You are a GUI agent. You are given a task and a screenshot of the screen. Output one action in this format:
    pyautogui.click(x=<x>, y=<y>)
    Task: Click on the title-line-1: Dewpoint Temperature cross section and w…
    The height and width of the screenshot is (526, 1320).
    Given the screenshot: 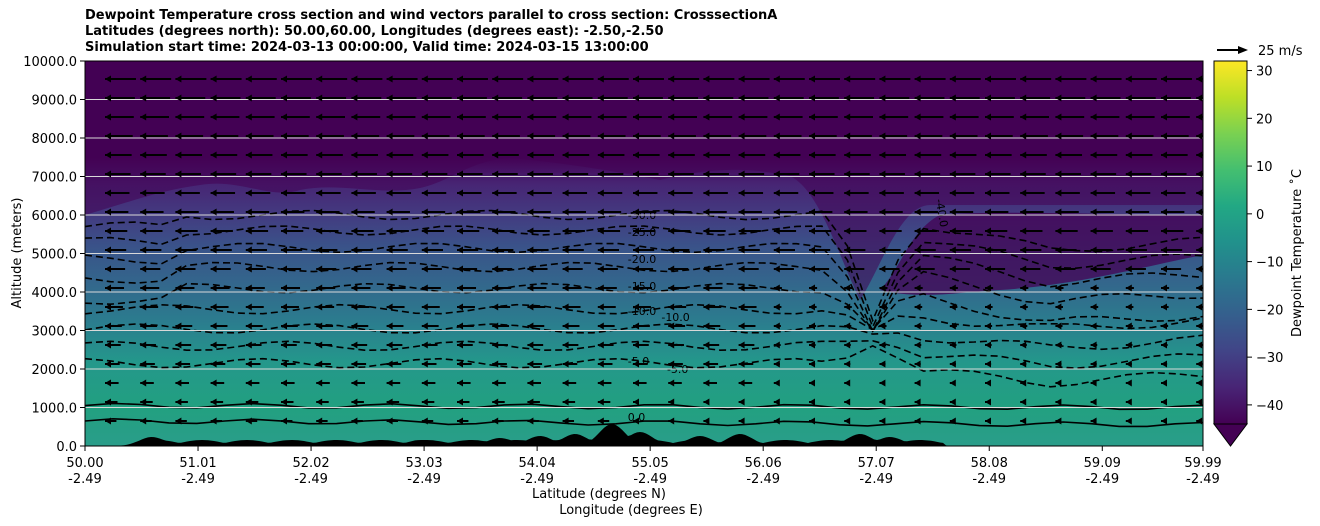 What is the action you would take?
    pyautogui.click(x=431, y=15)
    